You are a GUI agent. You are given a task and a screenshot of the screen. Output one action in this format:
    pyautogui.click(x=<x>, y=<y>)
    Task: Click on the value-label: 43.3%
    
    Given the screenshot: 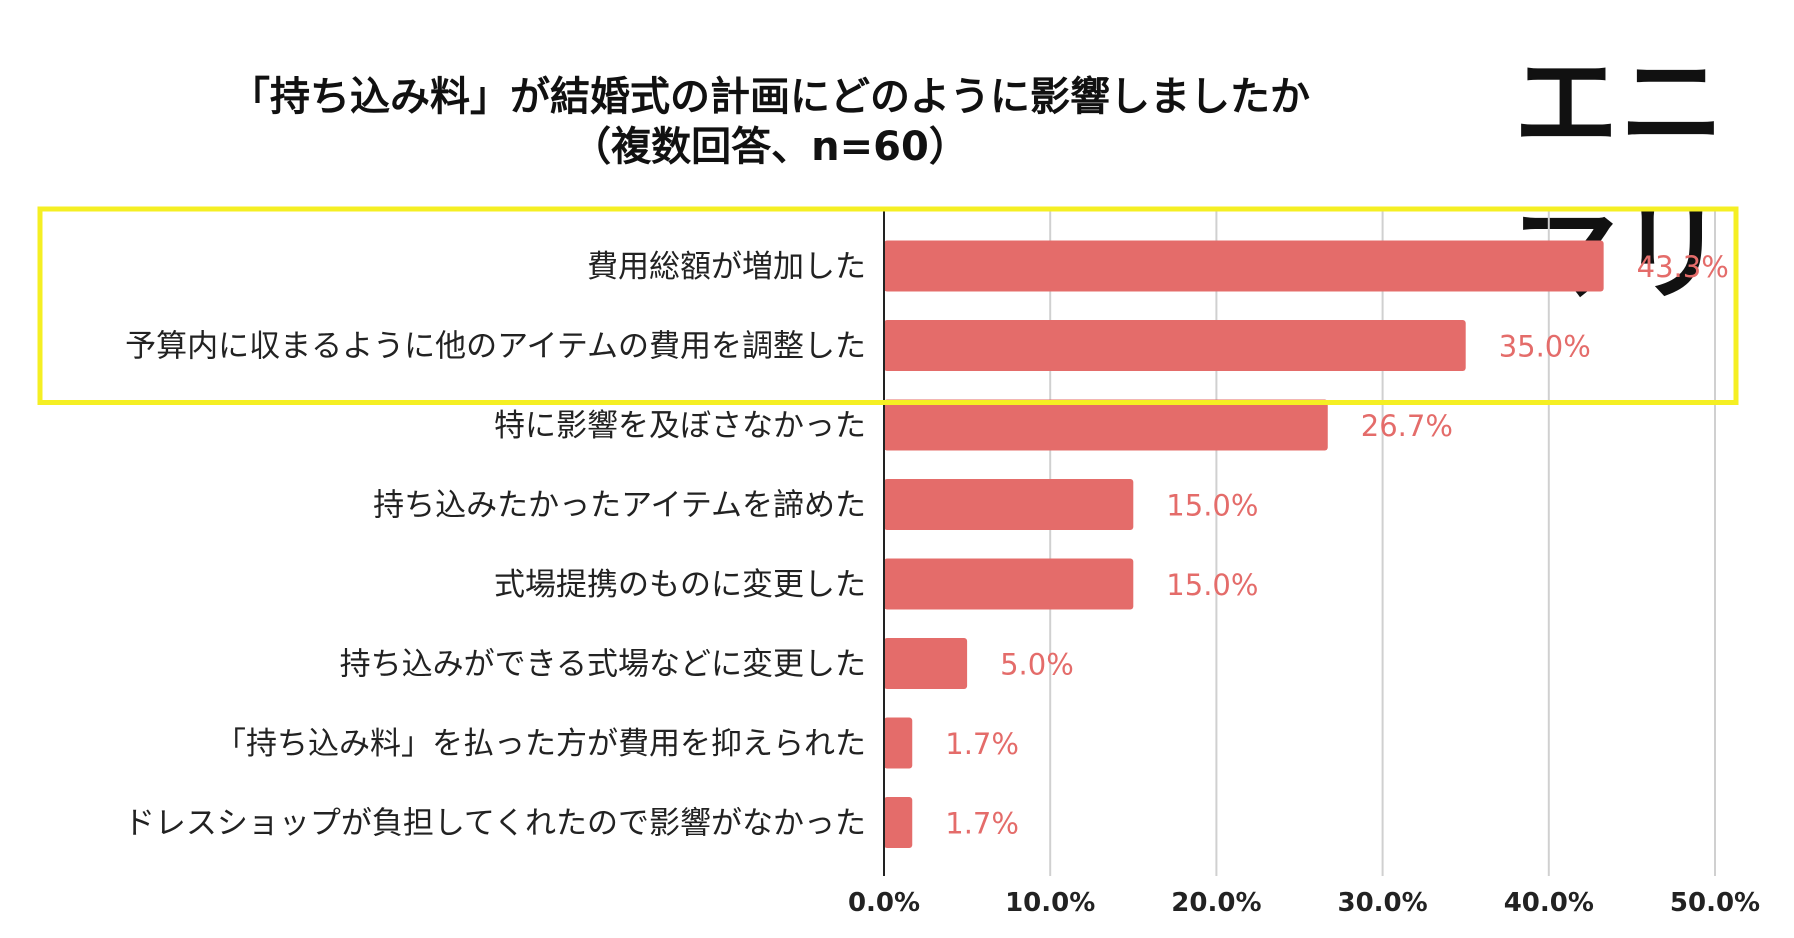 What is the action you would take?
    pyautogui.click(x=1683, y=267)
    